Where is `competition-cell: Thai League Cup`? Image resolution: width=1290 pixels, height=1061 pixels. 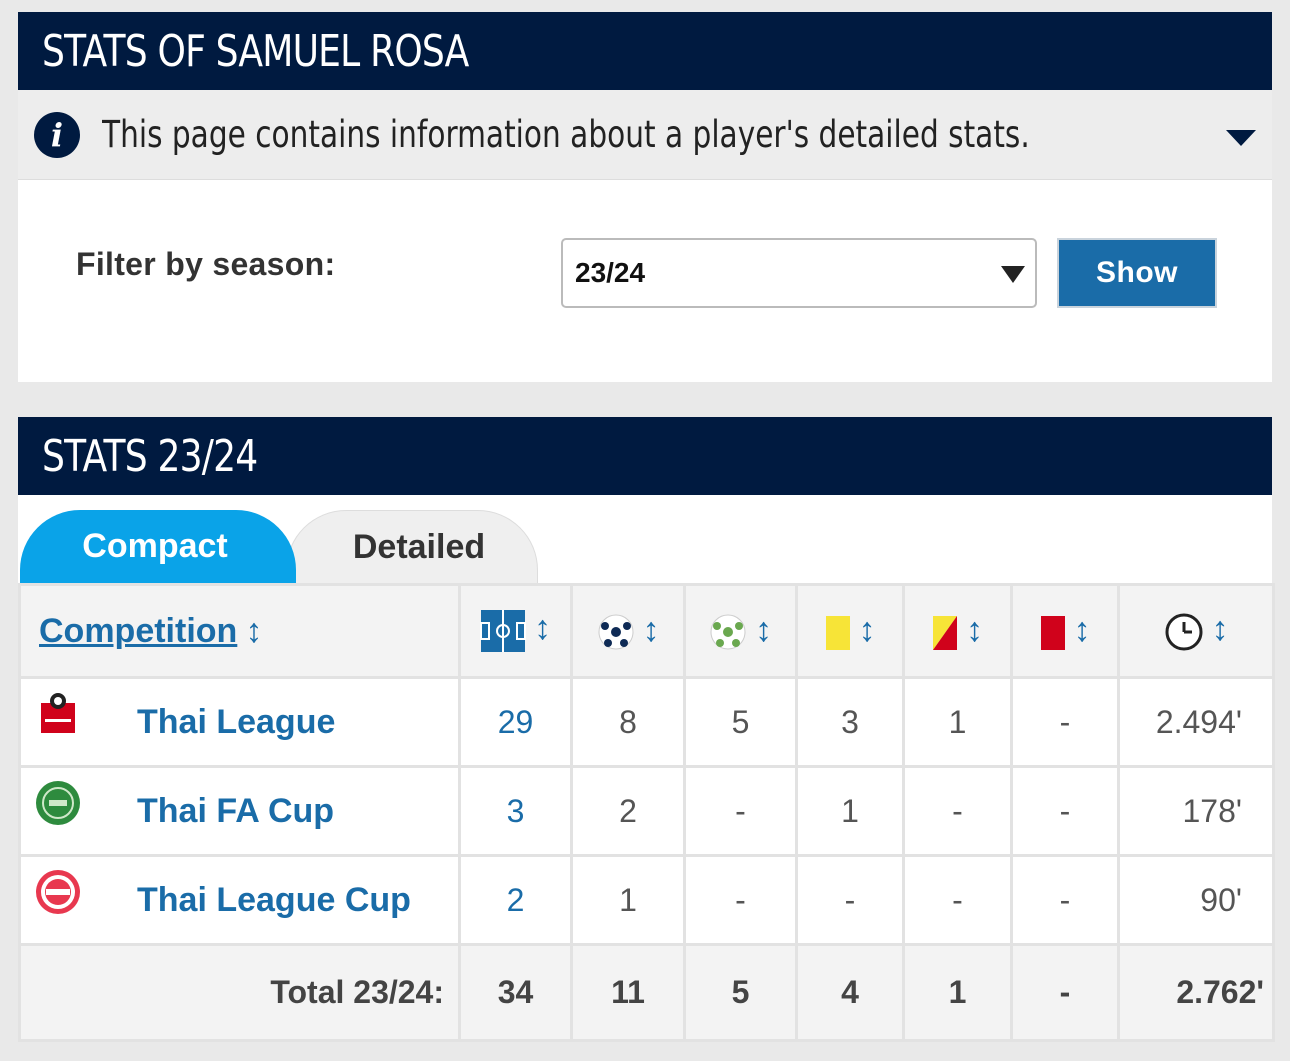 competition-cell: Thai League Cup is located at coordinates (239, 900).